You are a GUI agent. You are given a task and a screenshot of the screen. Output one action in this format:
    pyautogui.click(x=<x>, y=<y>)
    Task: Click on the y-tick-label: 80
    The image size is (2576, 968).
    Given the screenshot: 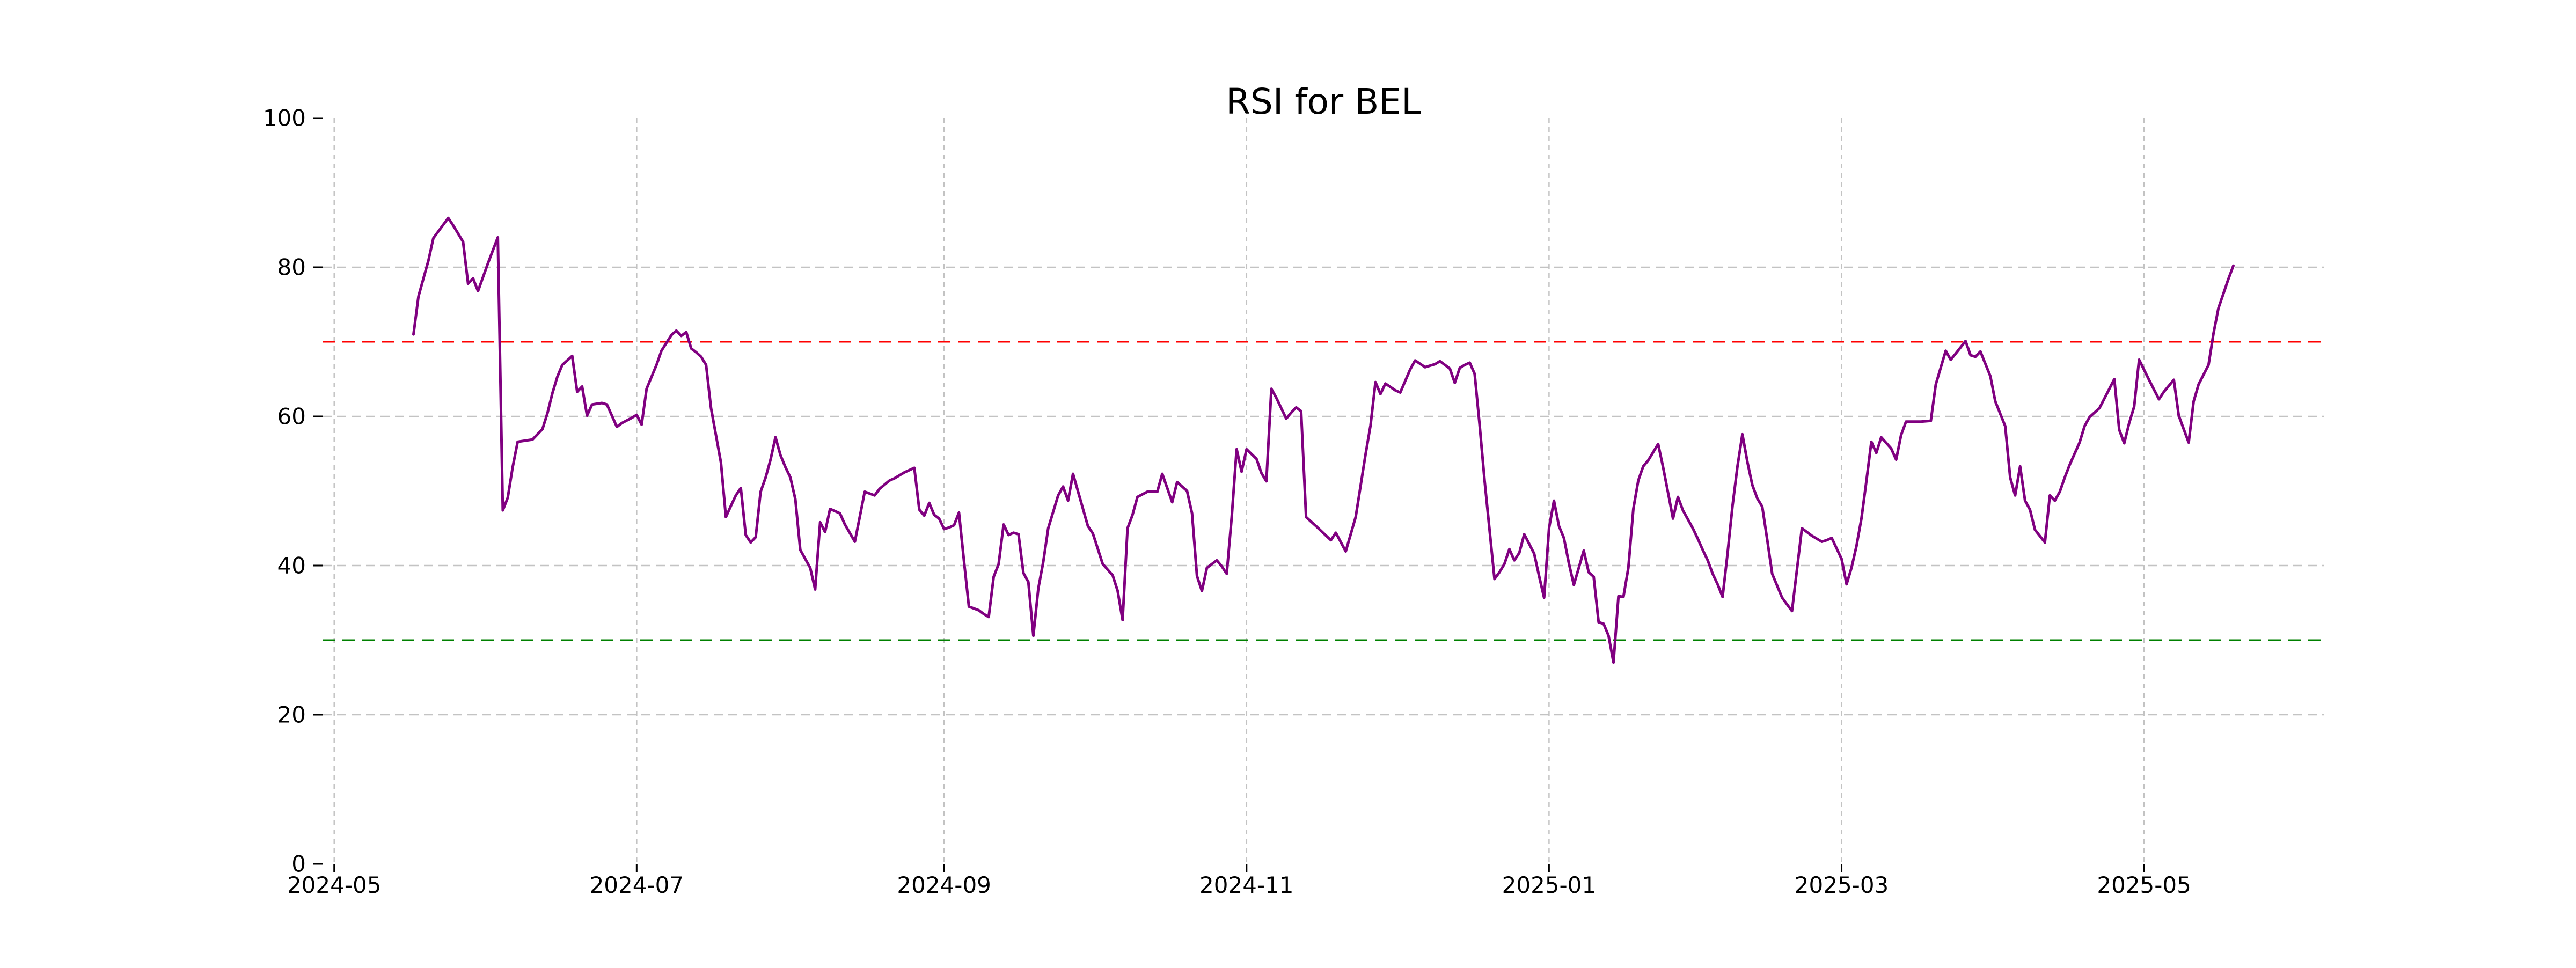 What is the action you would take?
    pyautogui.click(x=291, y=267)
    